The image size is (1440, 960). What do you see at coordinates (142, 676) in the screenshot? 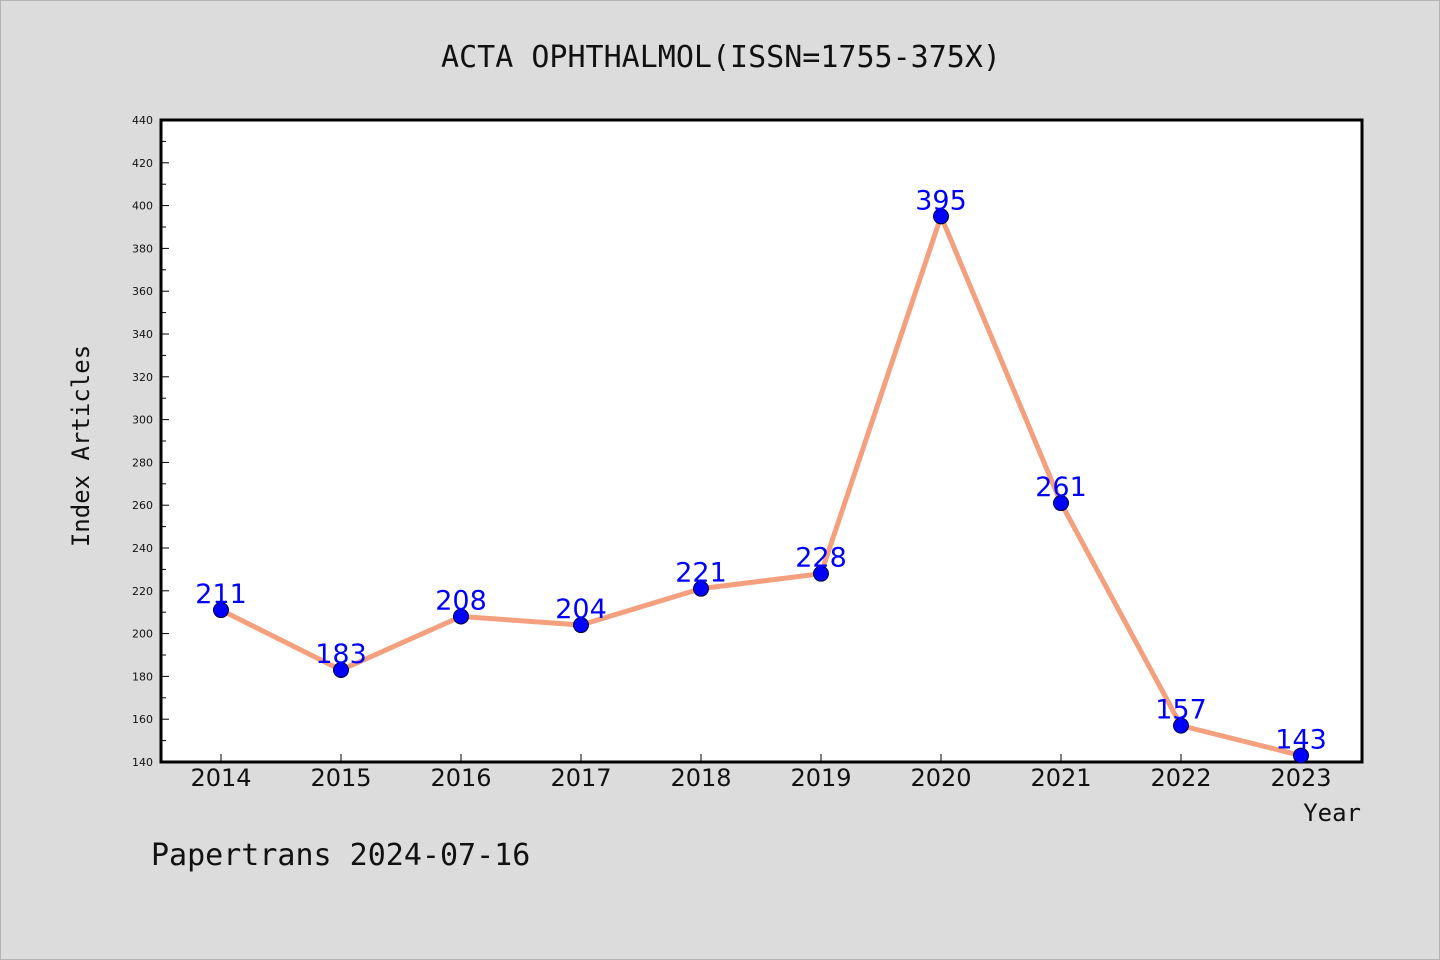
I see `y-tick-label: 180` at bounding box center [142, 676].